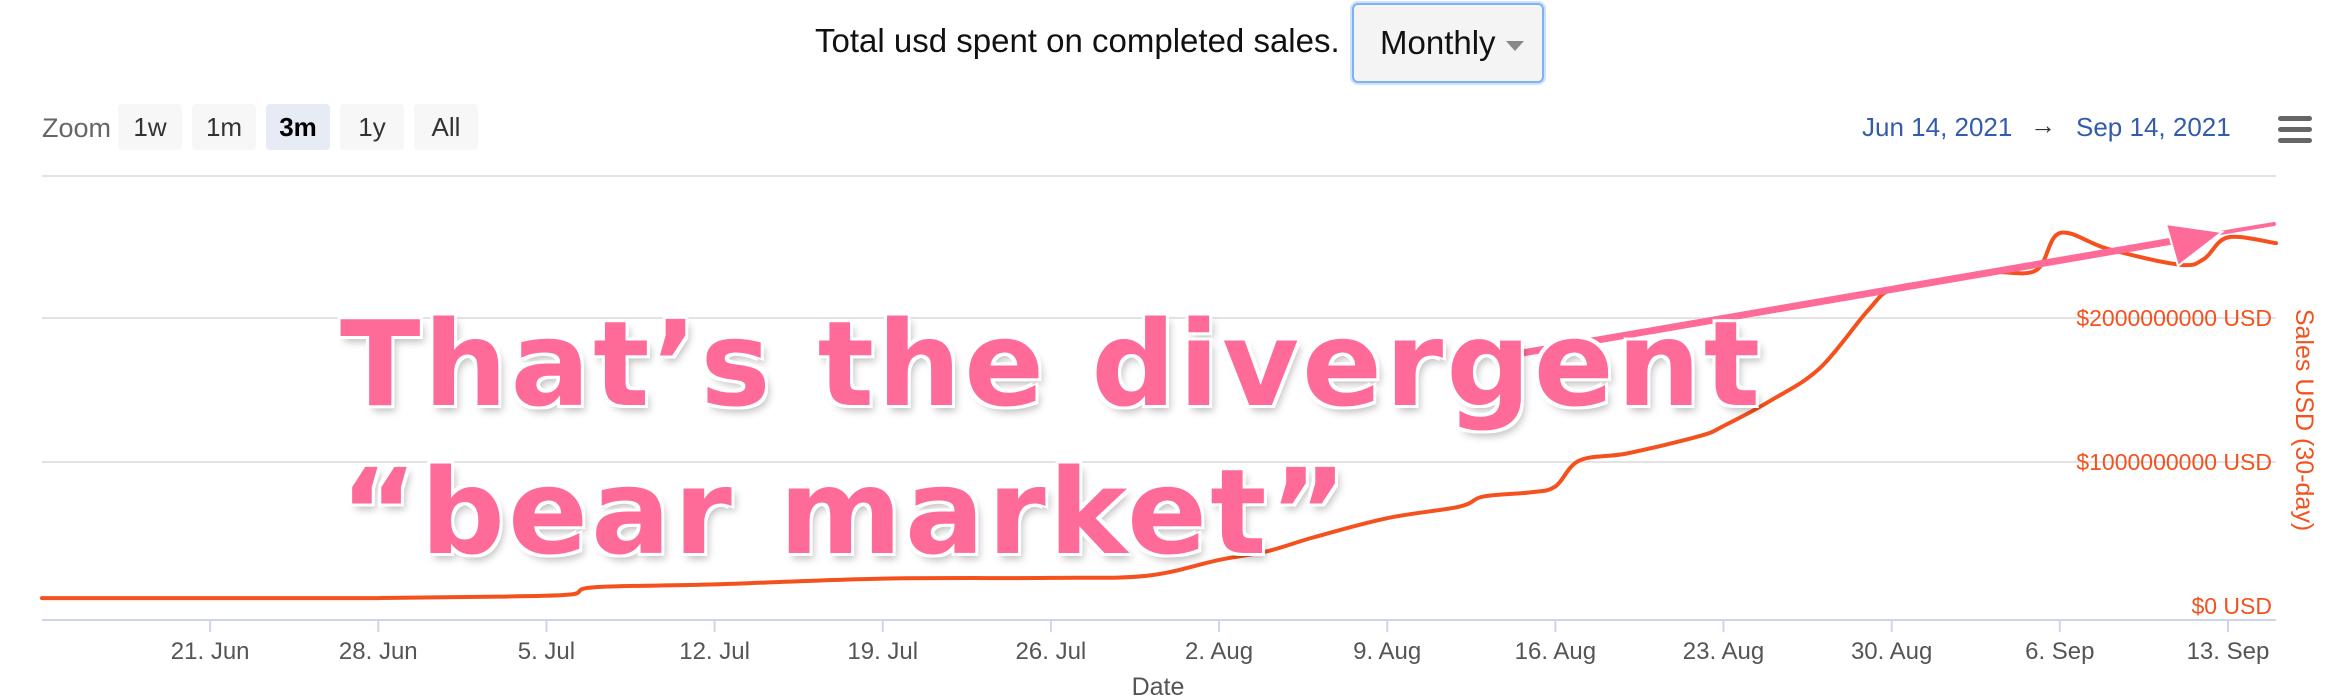  Describe the element at coordinates (2174, 318) in the screenshot. I see `y-tick-label: $2000000000 USD` at that location.